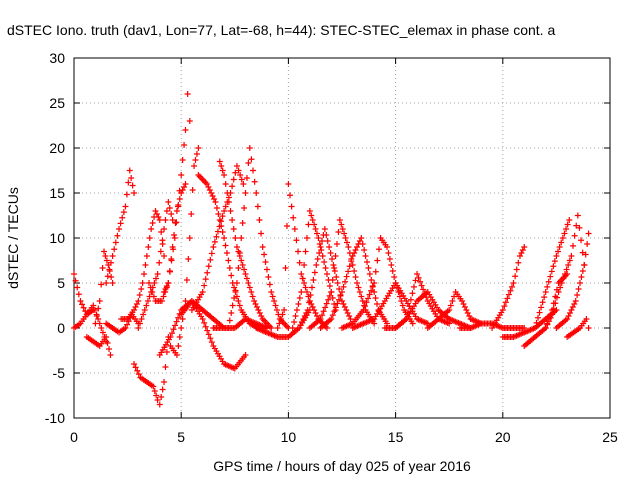  What do you see at coordinates (610, 437) in the screenshot?
I see `x-tick-label: 25` at bounding box center [610, 437].